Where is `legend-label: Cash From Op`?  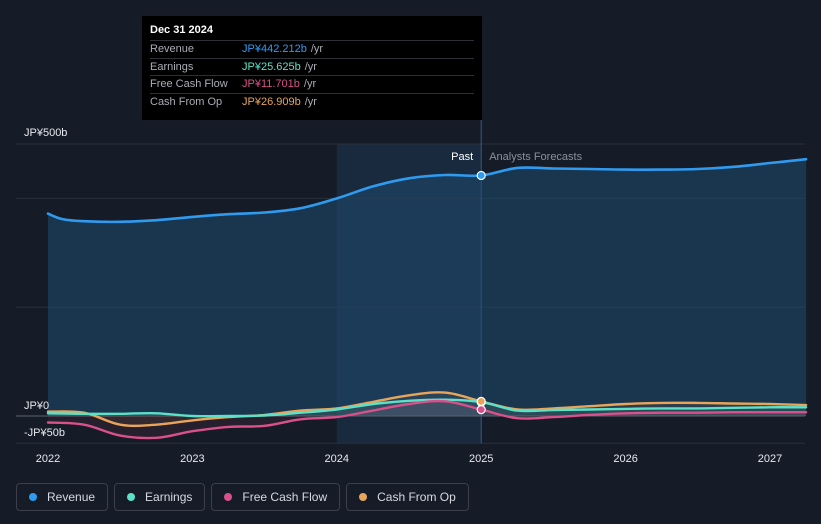 legend-label: Cash From Op is located at coordinates (416, 497).